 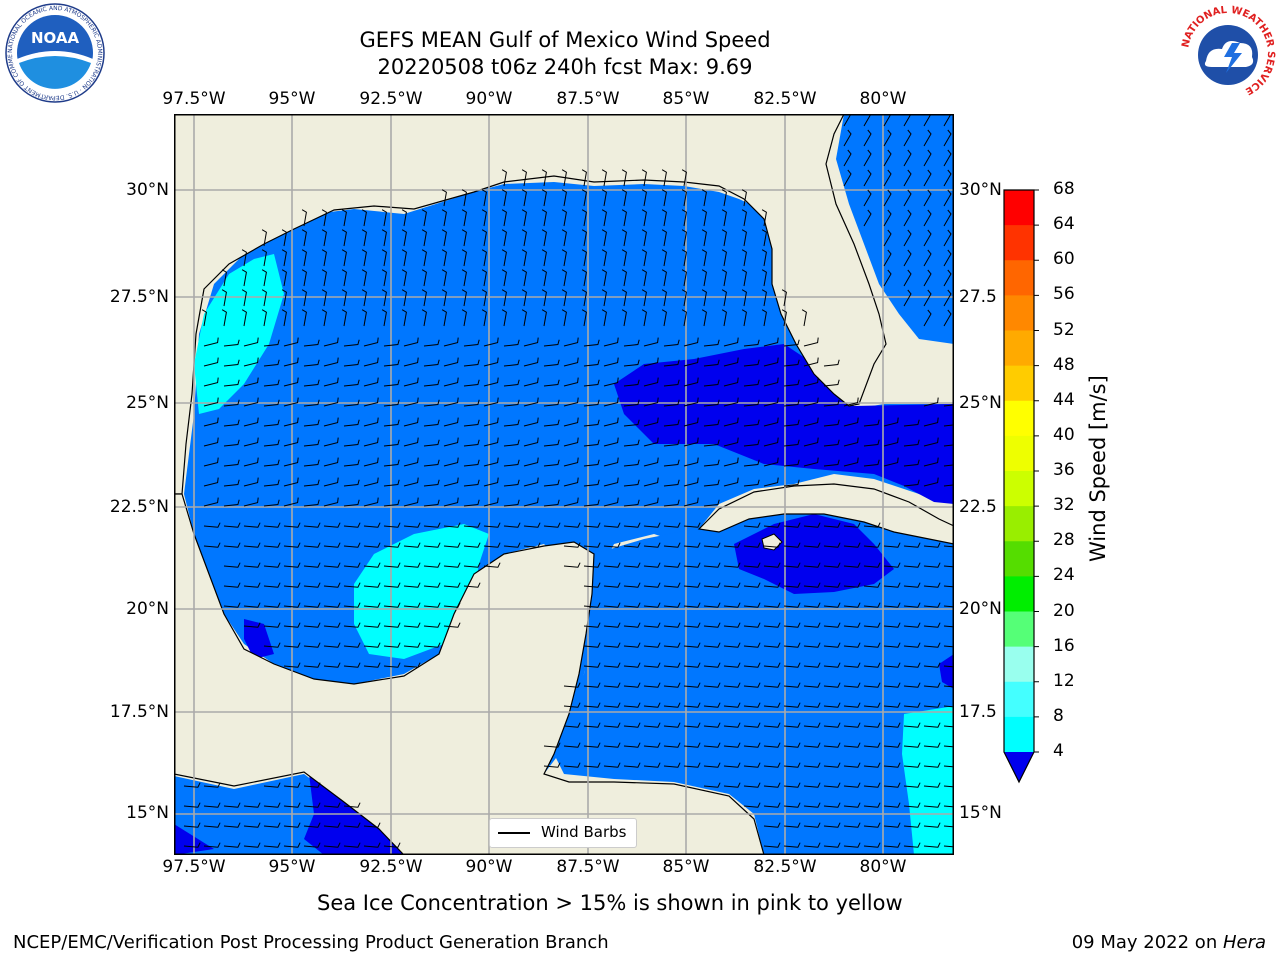 What do you see at coordinates (1064, 294) in the screenshot?
I see `colorbar-tick-label: 56` at bounding box center [1064, 294].